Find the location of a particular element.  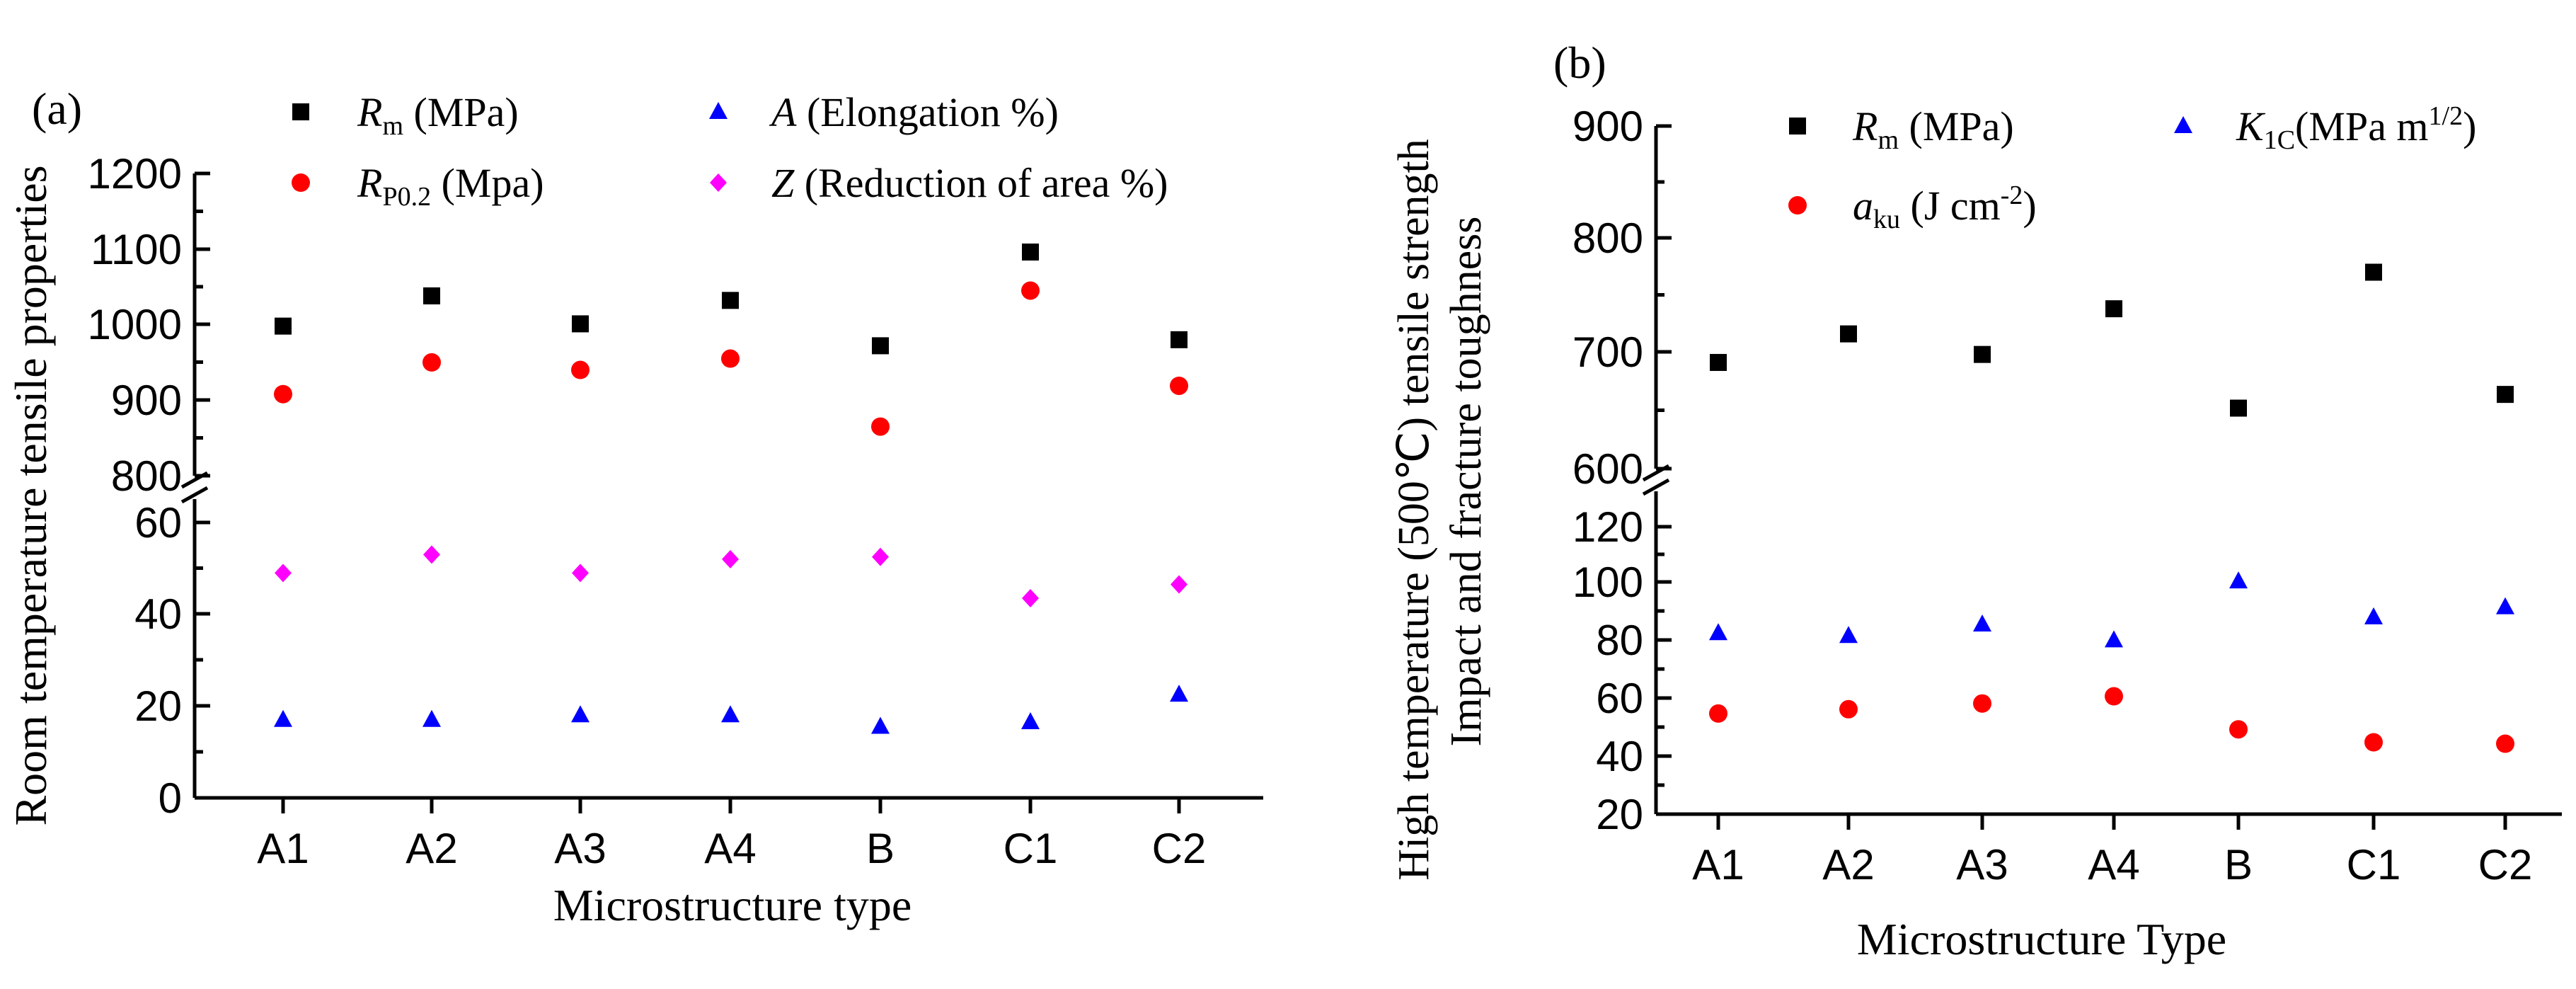

y-tick-label: 700 is located at coordinates (1608, 352).